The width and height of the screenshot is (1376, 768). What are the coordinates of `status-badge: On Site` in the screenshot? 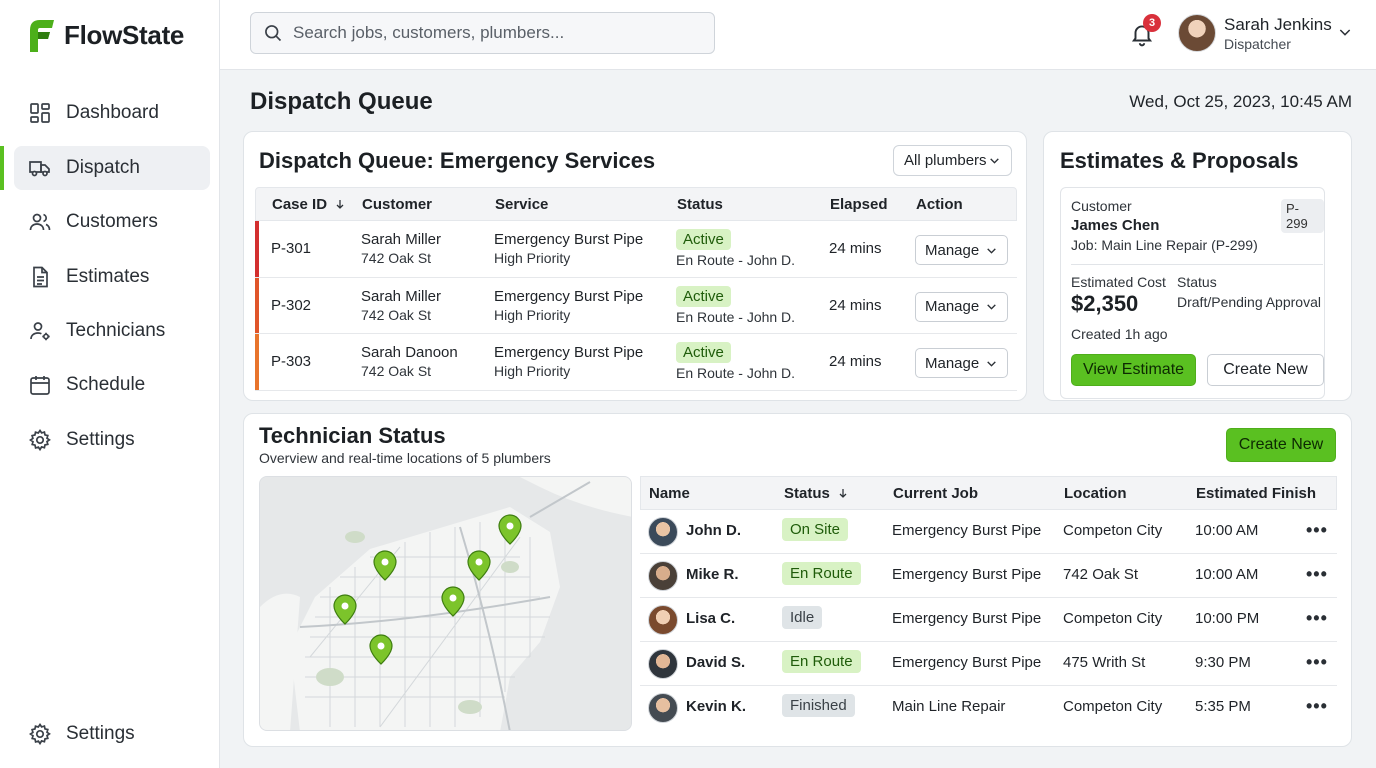 It's located at (815, 529).